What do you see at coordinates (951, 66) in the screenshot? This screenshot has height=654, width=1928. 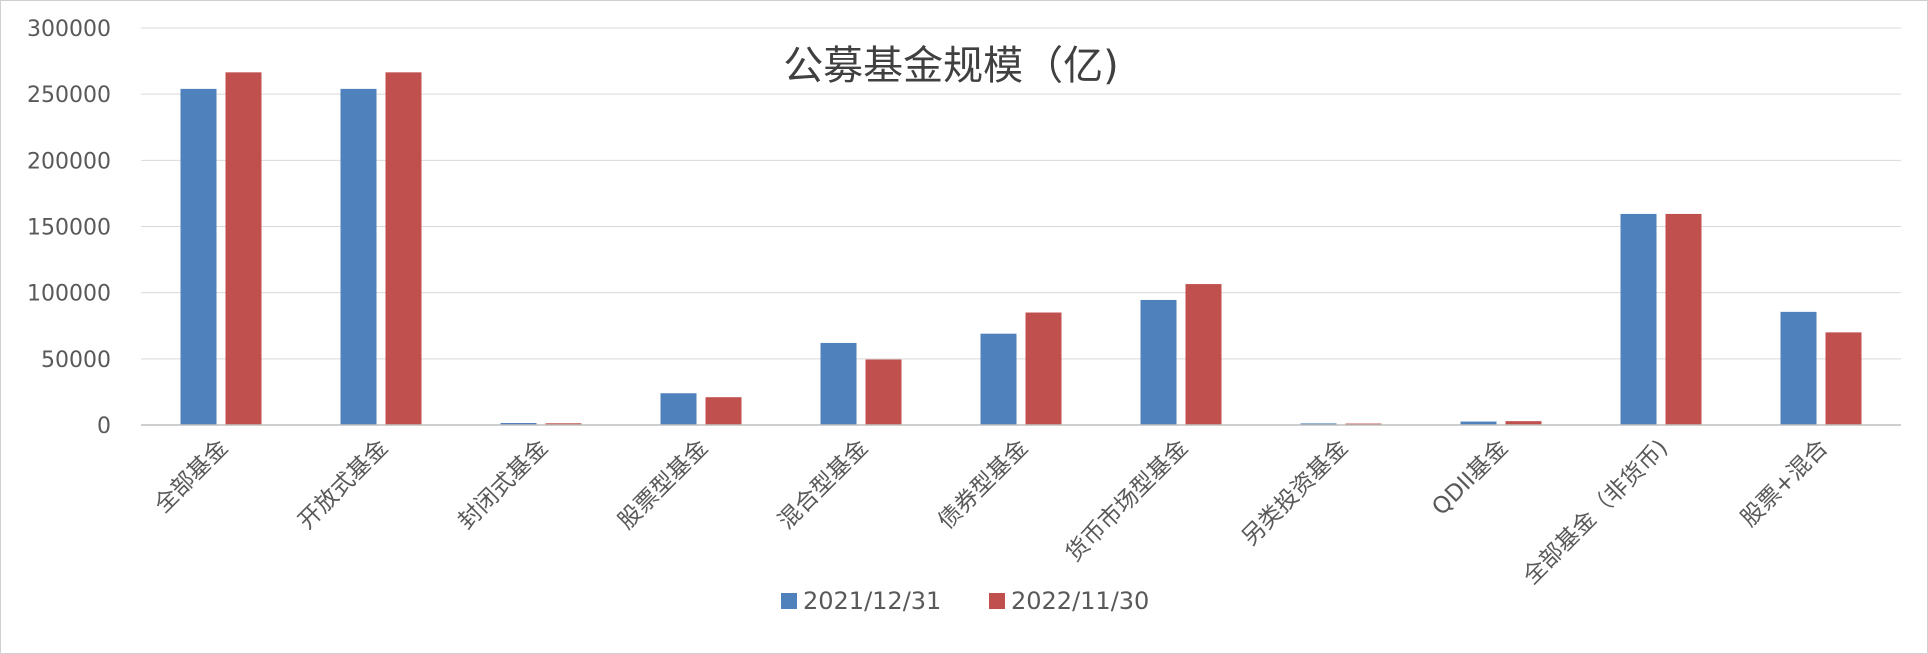 I see `chart-title: 公募基金规模（亿)` at bounding box center [951, 66].